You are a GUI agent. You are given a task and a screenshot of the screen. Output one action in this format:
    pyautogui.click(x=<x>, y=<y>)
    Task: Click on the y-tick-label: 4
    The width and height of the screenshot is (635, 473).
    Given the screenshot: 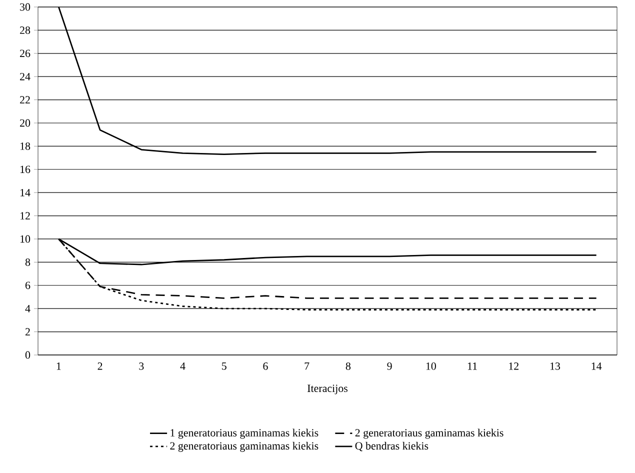 What is the action you would take?
    pyautogui.click(x=27, y=308)
    